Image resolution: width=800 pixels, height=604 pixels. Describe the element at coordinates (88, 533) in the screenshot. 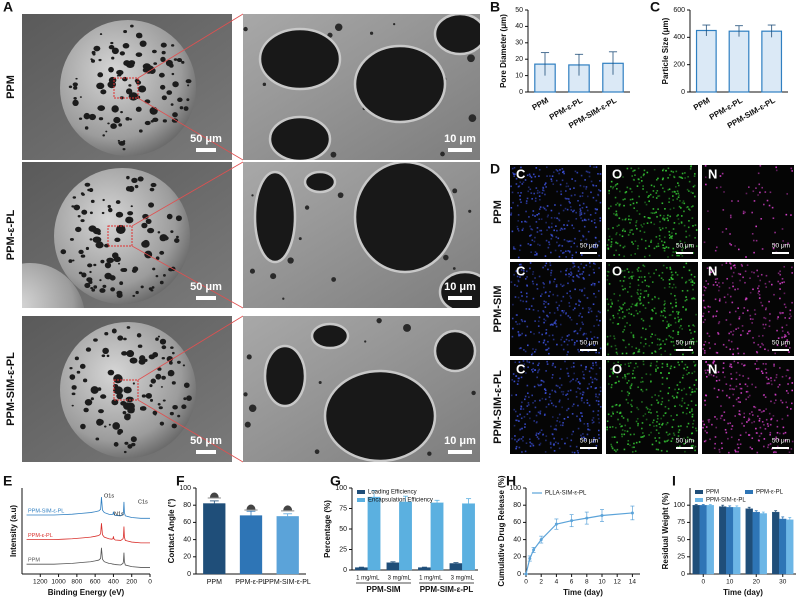

I see `series-line` at that location.